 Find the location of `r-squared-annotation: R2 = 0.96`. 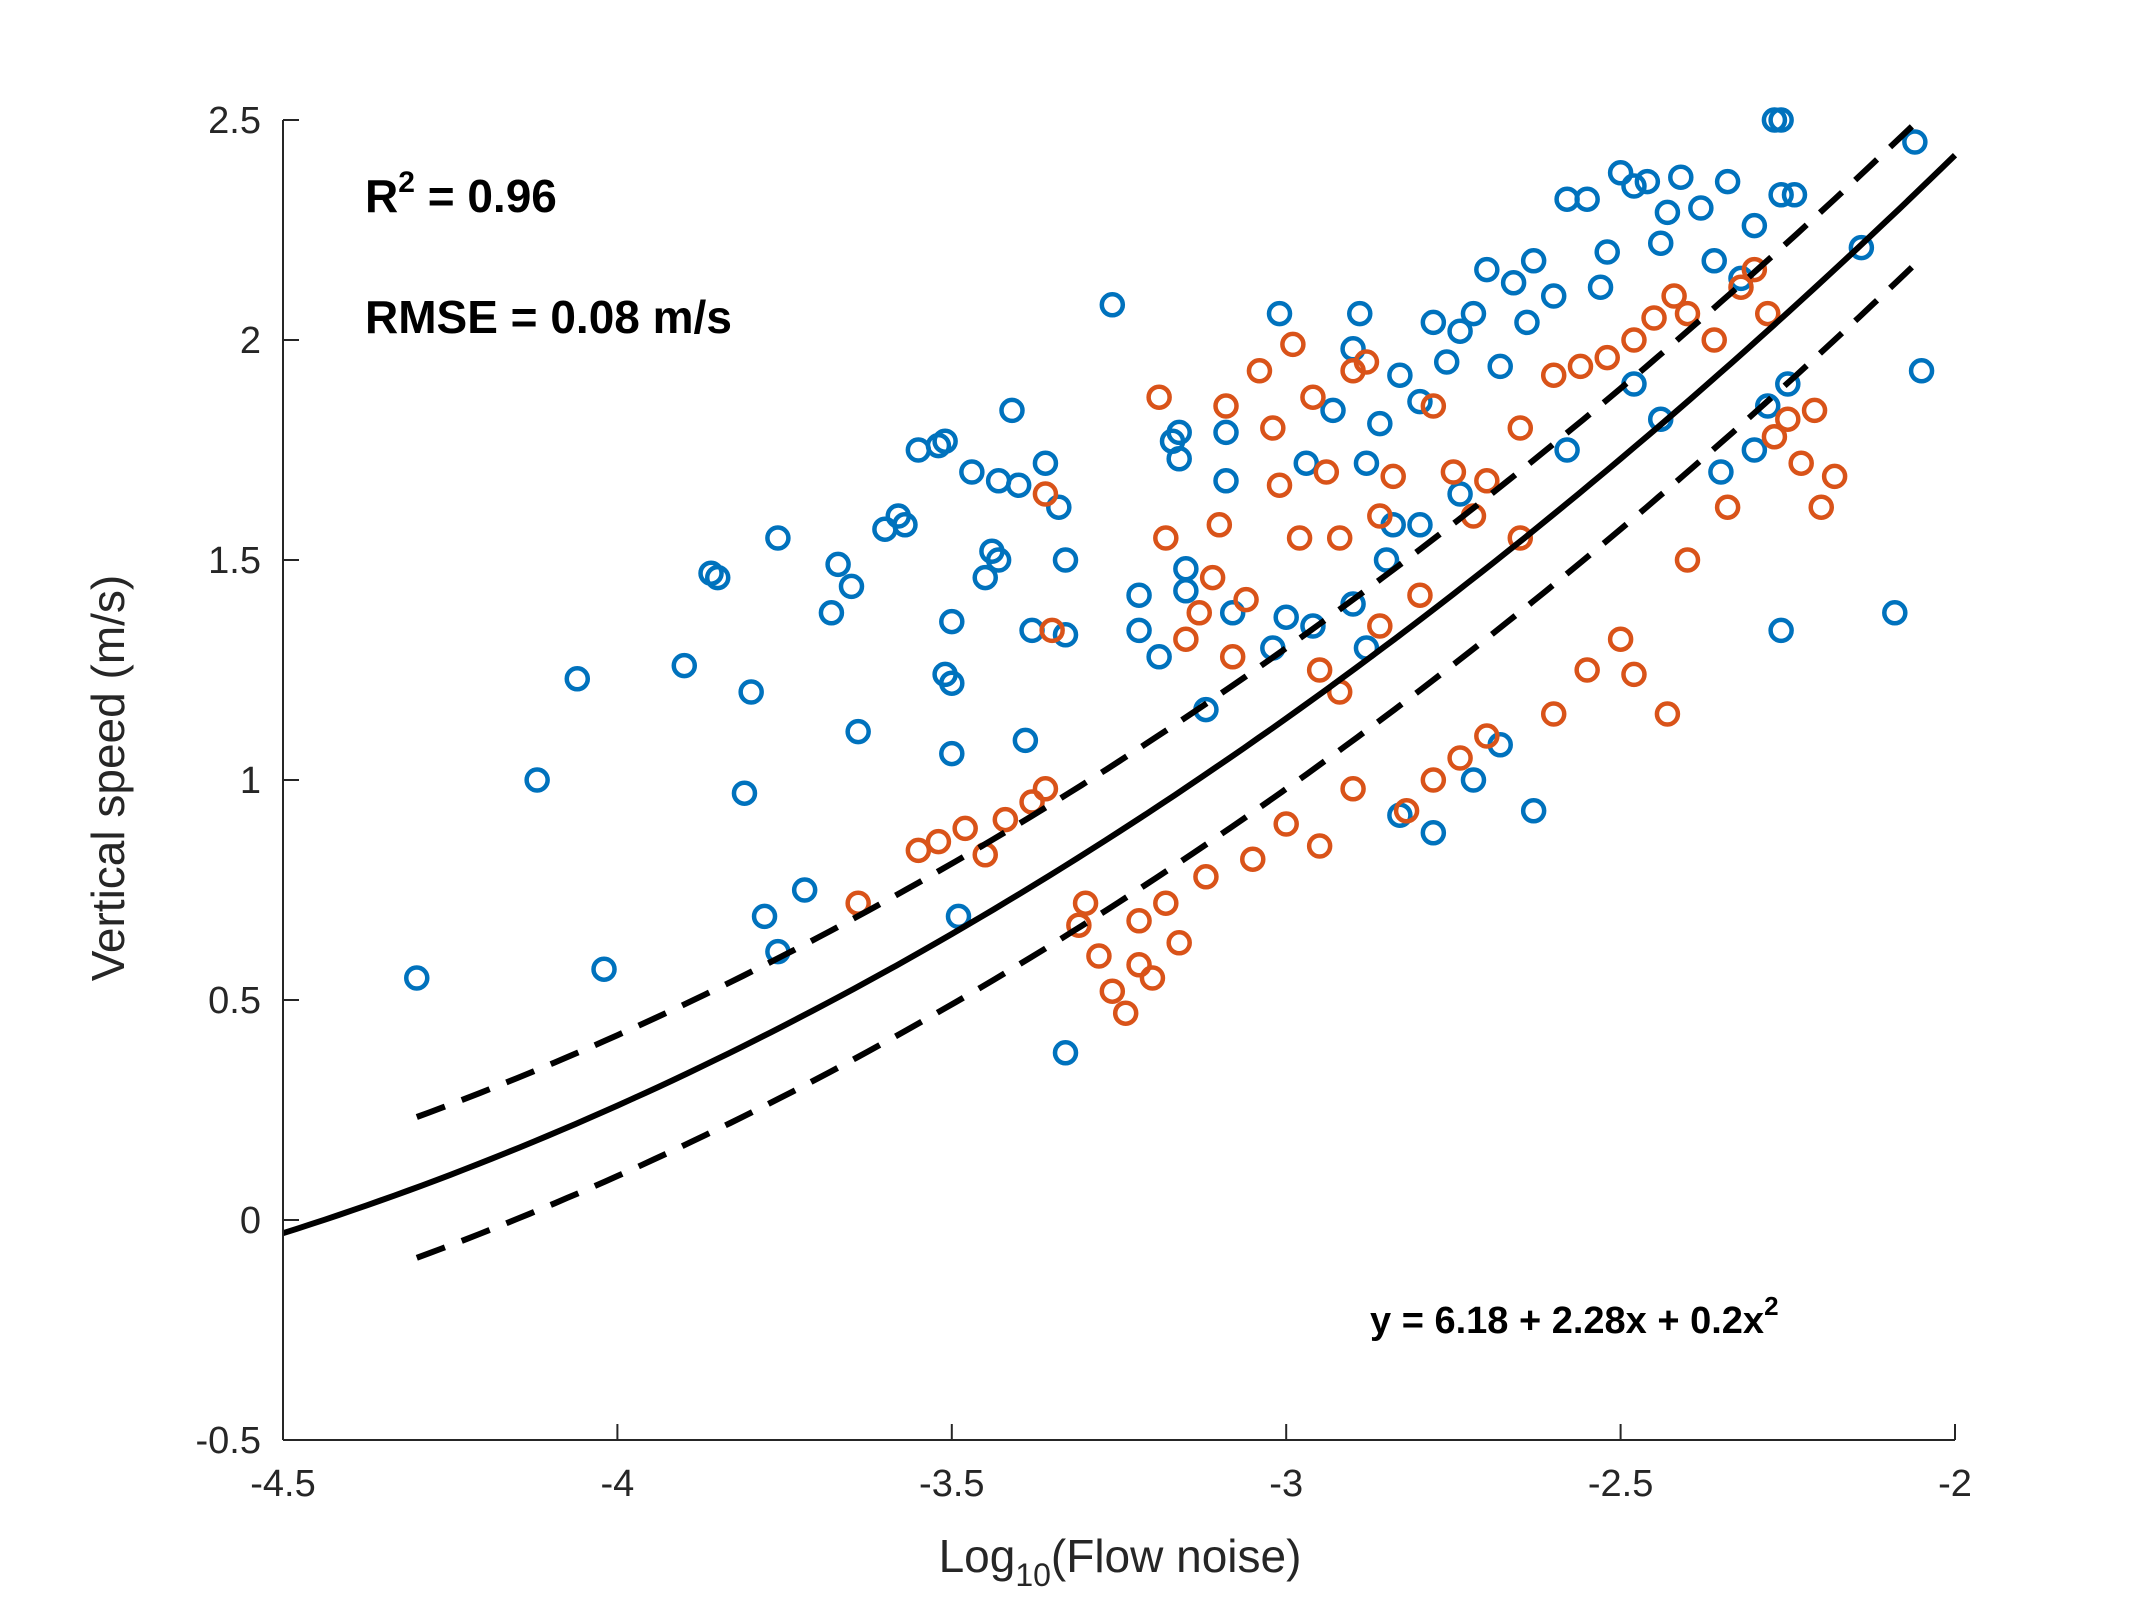

r-squared-annotation: R2 = 0.96 is located at coordinates (461, 194).